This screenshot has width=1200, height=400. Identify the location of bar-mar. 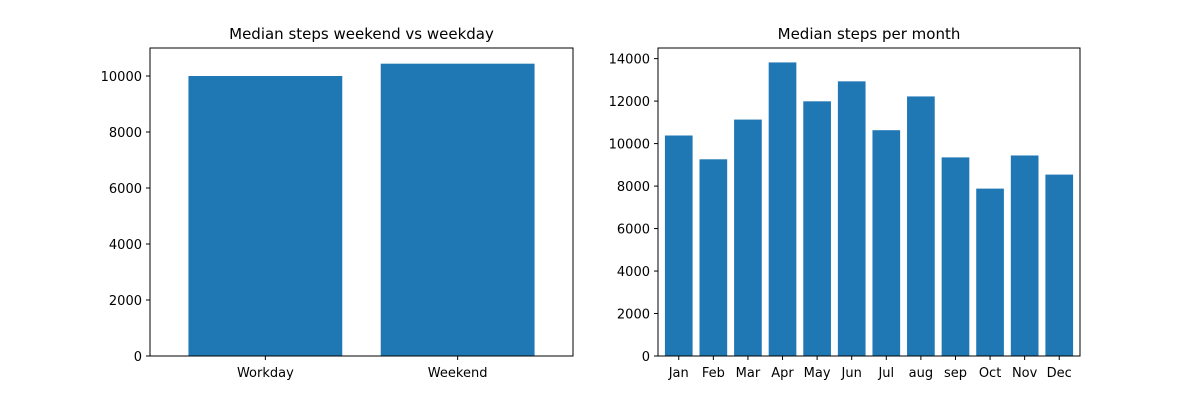
(748, 237).